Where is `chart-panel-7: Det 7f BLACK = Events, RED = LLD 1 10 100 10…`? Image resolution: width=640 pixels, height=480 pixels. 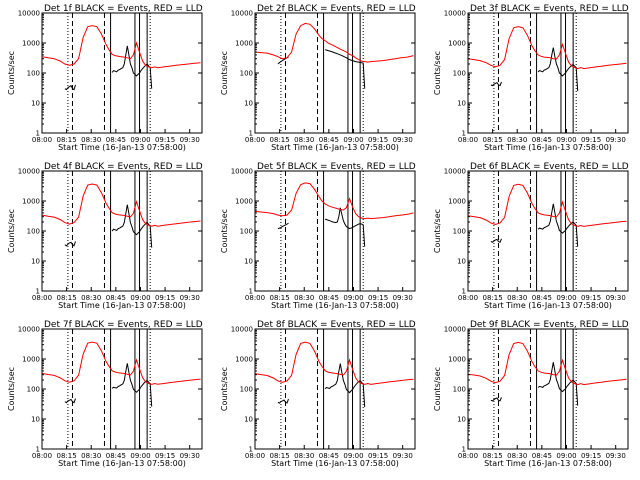
chart-panel-7: Det 7f BLACK = Events, RED = LLD 1 10 100 10… is located at coordinates (105, 394).